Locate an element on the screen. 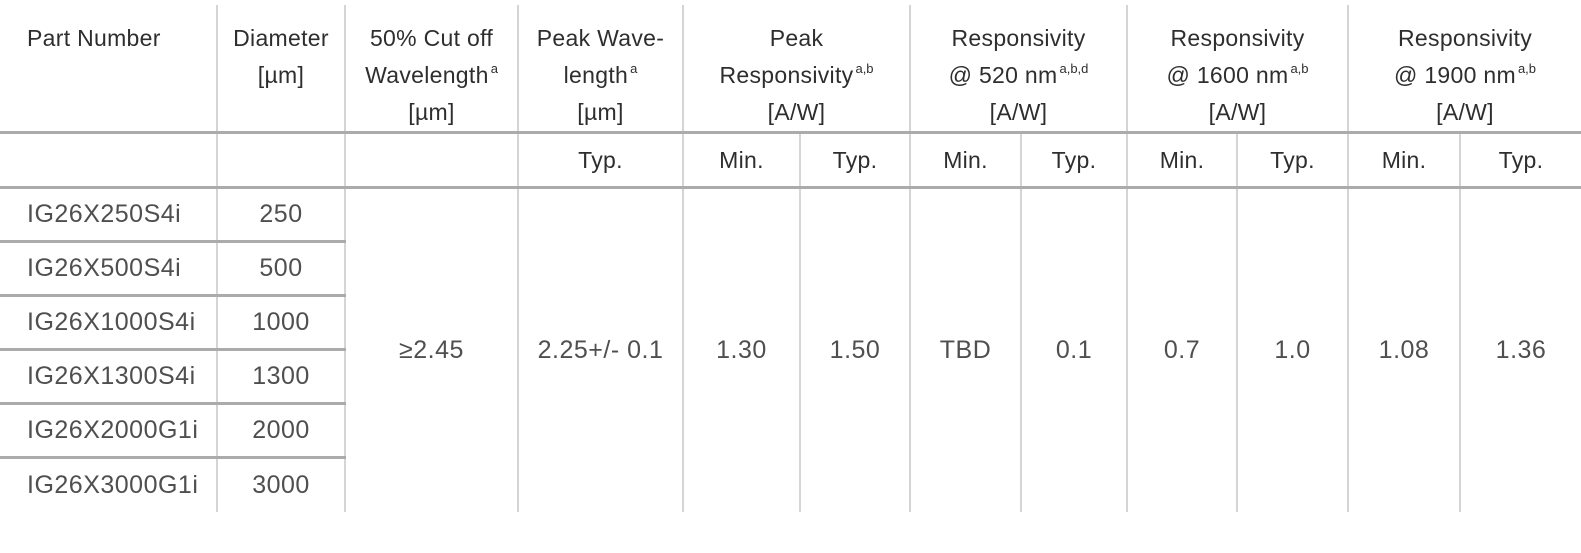  value-cell-responsivity-520-min: TBD is located at coordinates (965, 349).